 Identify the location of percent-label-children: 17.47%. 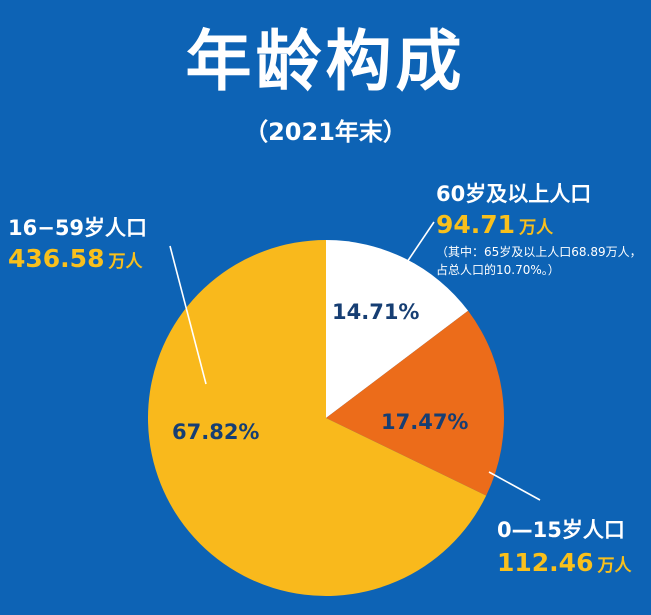
(425, 422).